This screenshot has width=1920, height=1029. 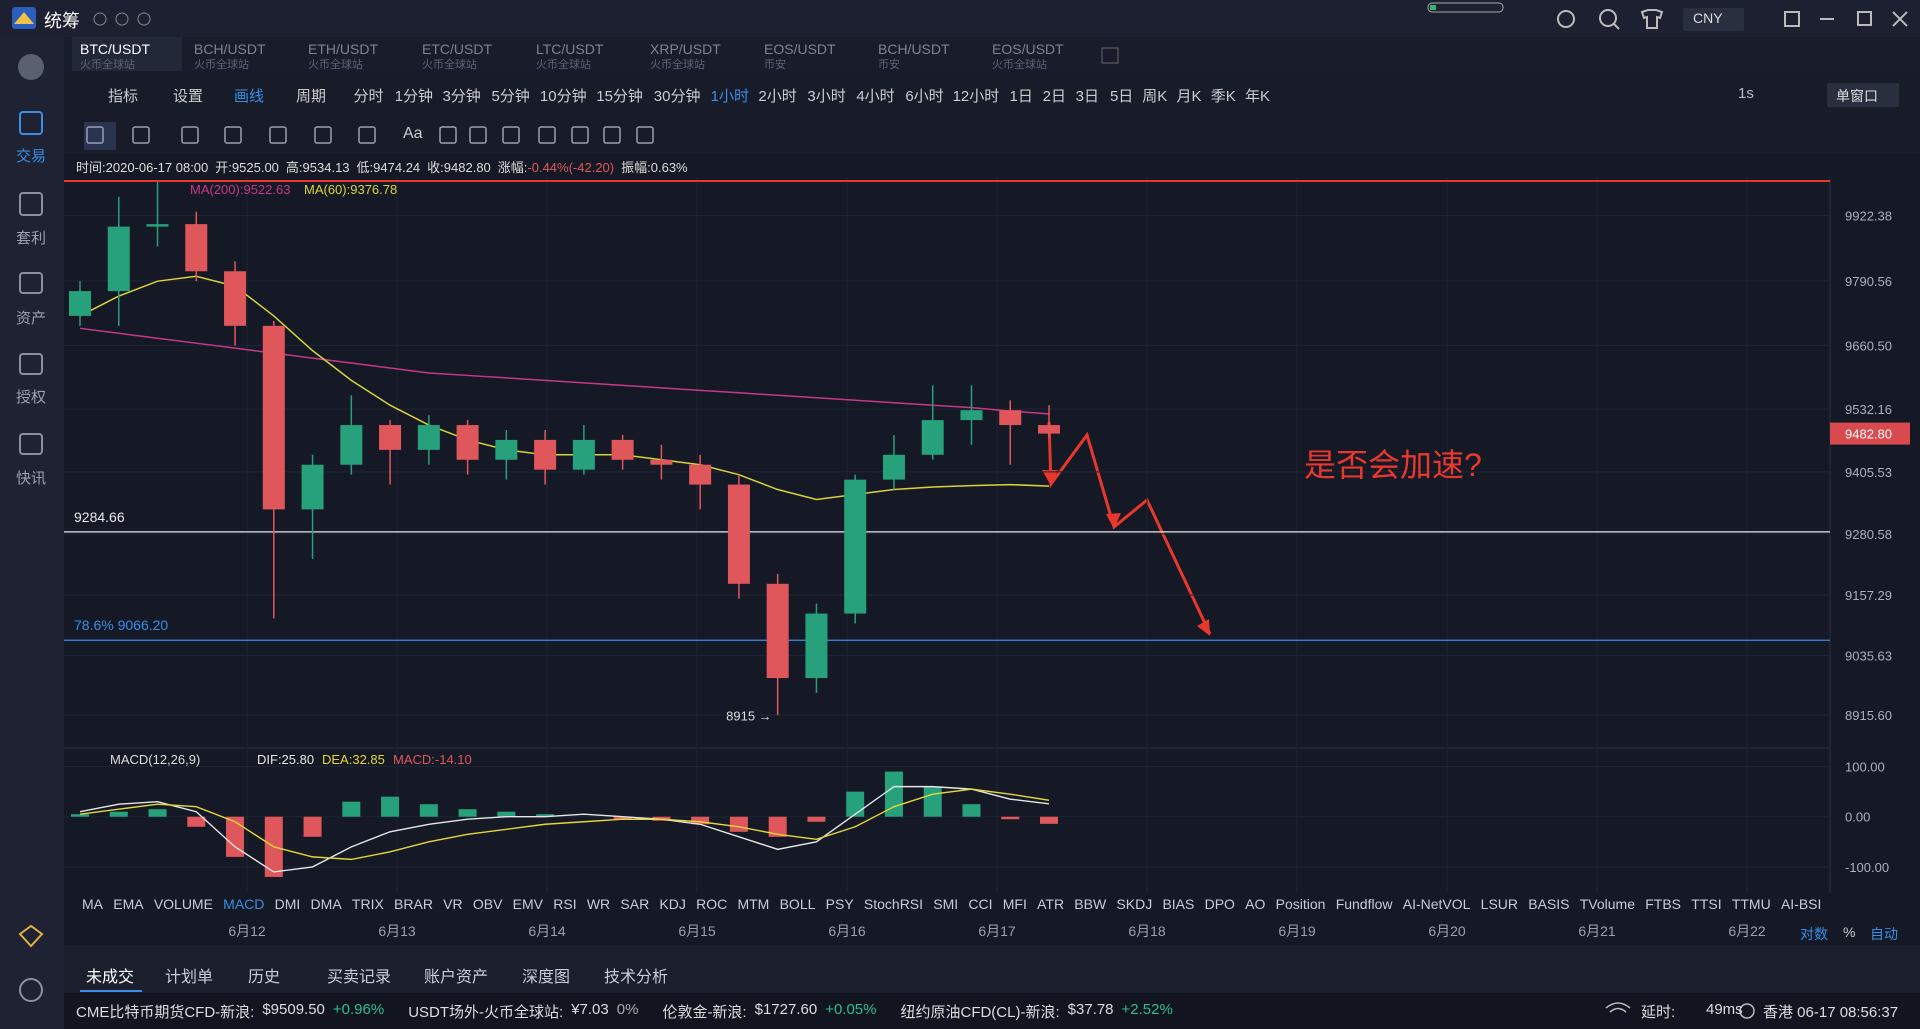 I want to click on draw-button: 画线, so click(x=249, y=96).